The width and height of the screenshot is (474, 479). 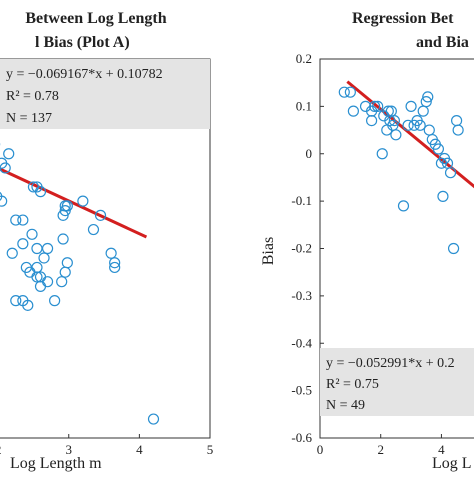 I want to click on right-points, so click(x=401, y=170).